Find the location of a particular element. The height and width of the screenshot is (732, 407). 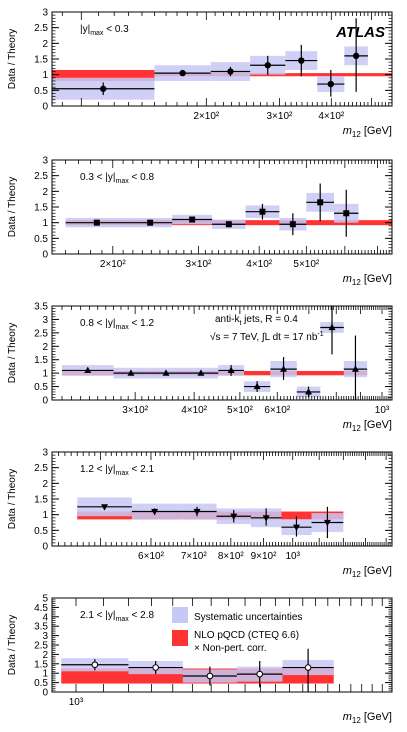

y-tick-label: 5 is located at coordinates (45, 599).